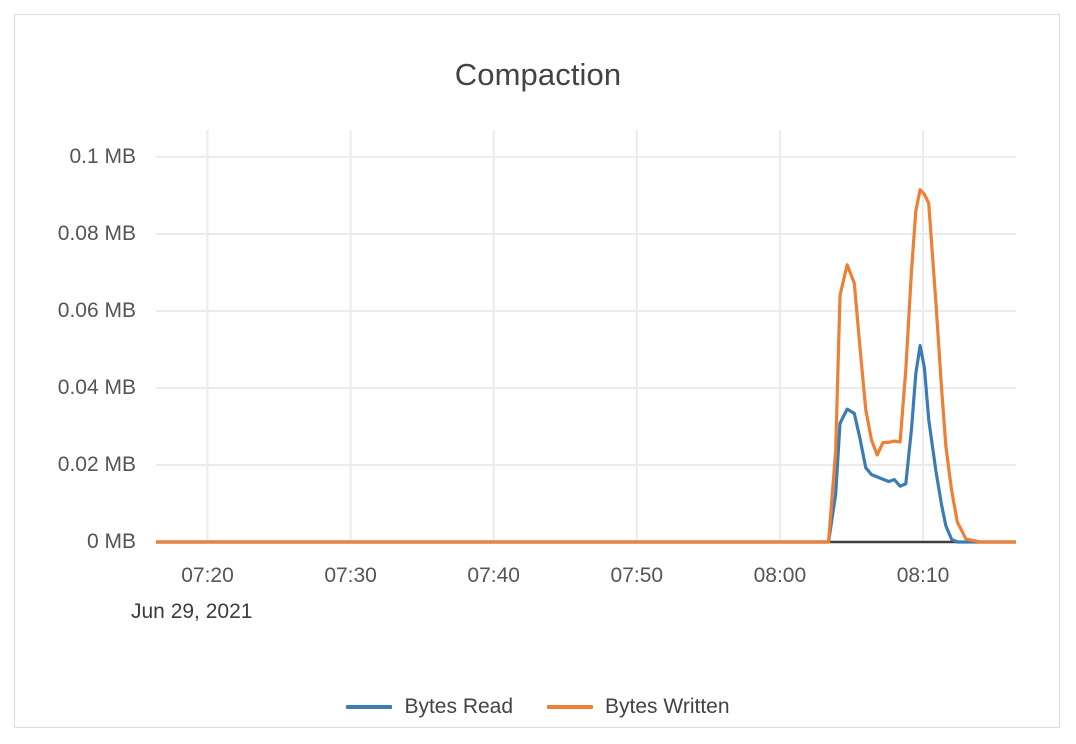  What do you see at coordinates (780, 575) in the screenshot?
I see `x-axis-tick-label: 08:00` at bounding box center [780, 575].